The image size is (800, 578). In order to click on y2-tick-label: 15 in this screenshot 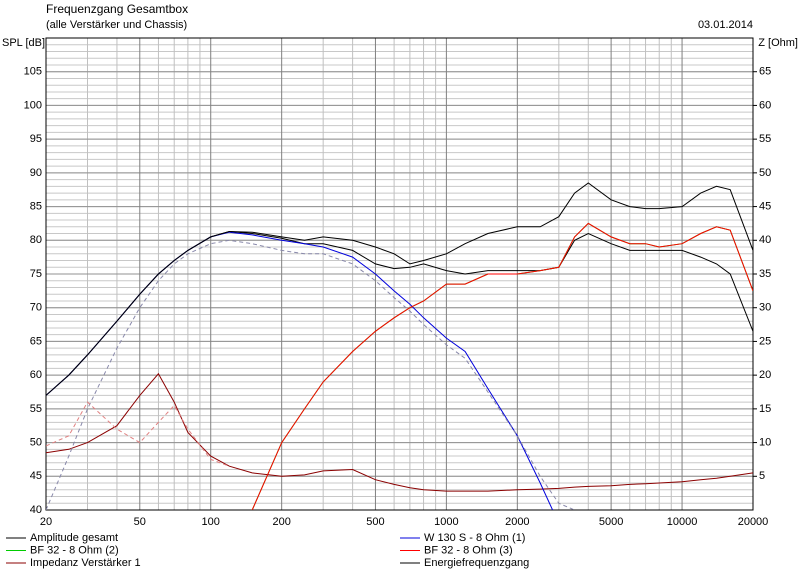, I will do `click(765, 409)`.